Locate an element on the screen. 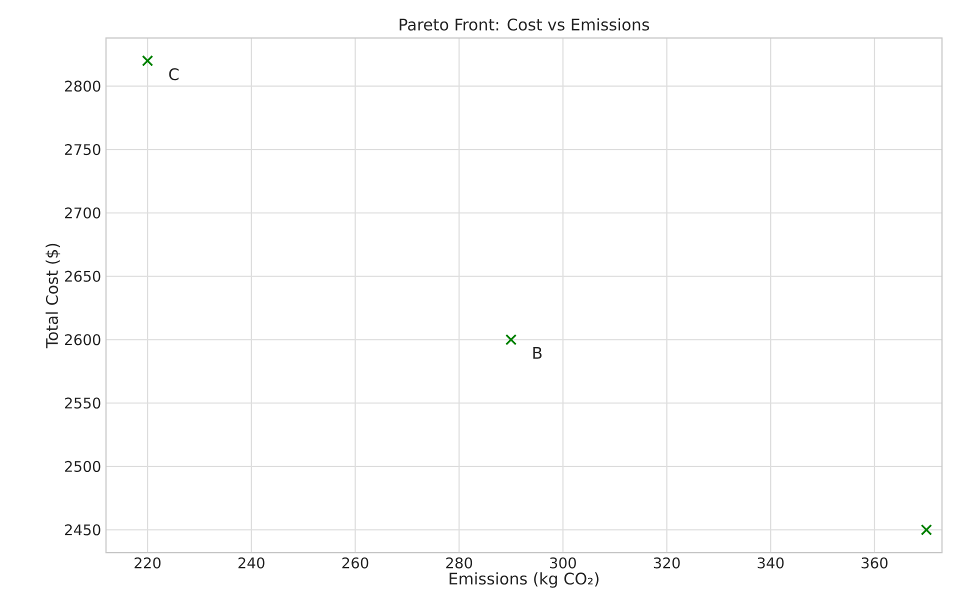 The width and height of the screenshot is (956, 606). x-tick-label: 240 is located at coordinates (251, 562).